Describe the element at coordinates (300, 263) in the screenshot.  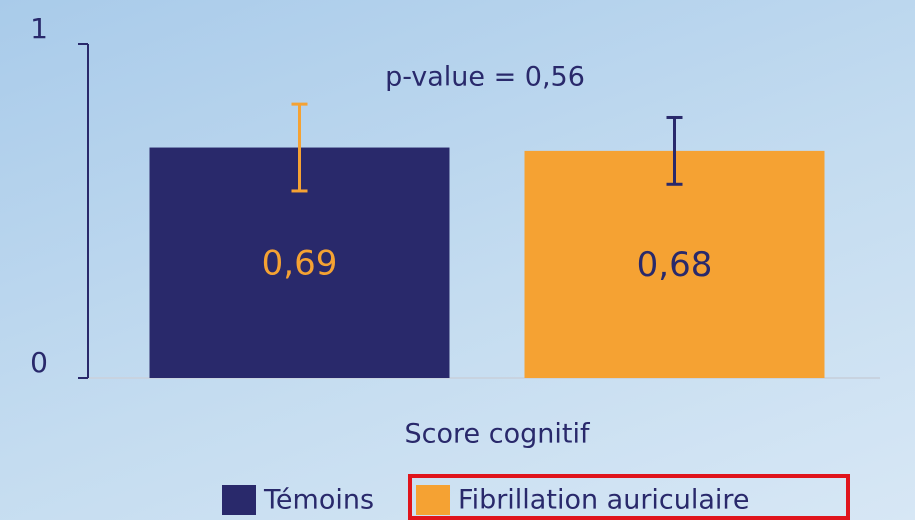
I see `value-label: 0,69` at that location.